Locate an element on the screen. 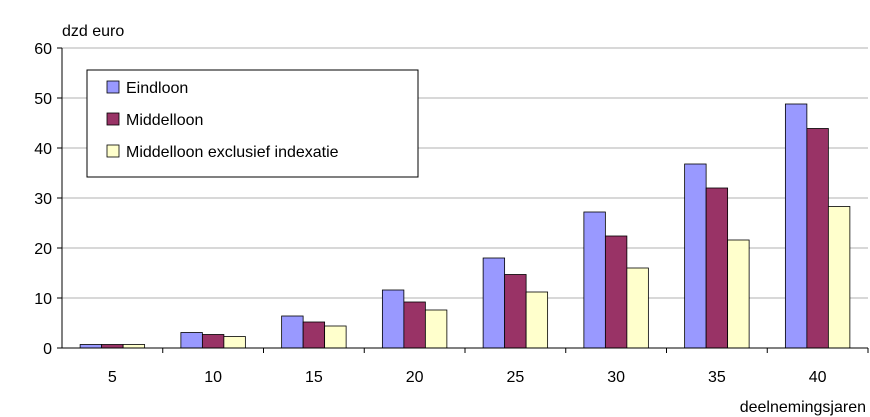 The width and height of the screenshot is (870, 417). x-tick-label: 15 is located at coordinates (314, 377).